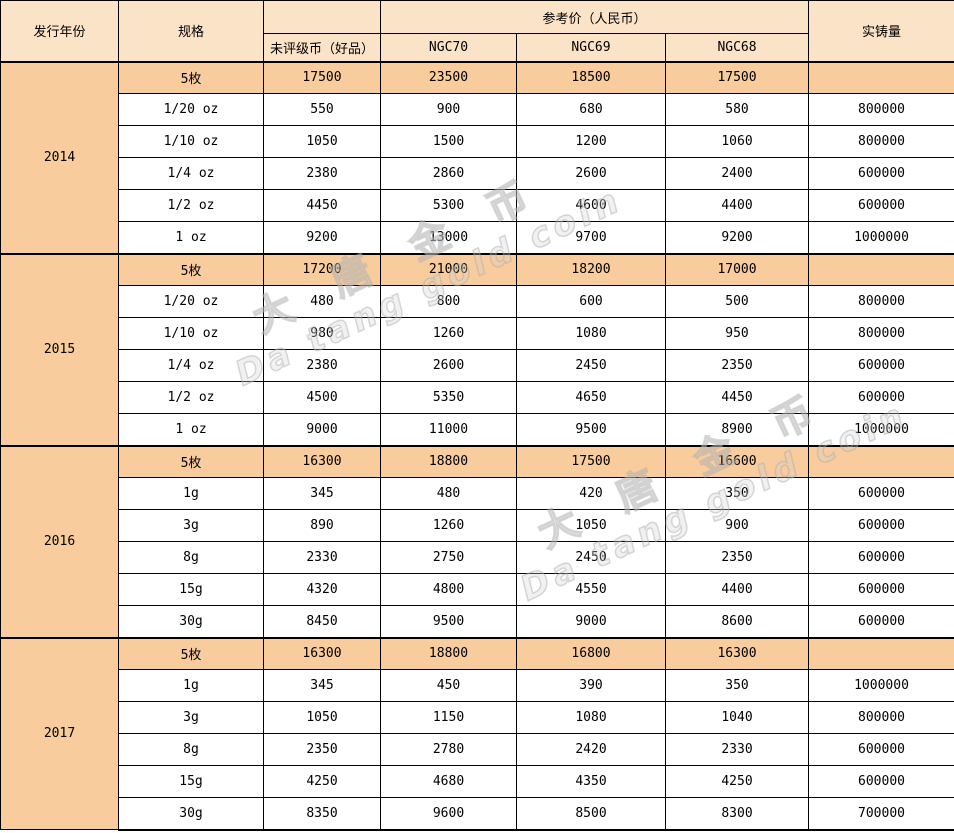  Describe the element at coordinates (737, 429) in the screenshot. I see `ngc68-cell: 8900` at that location.